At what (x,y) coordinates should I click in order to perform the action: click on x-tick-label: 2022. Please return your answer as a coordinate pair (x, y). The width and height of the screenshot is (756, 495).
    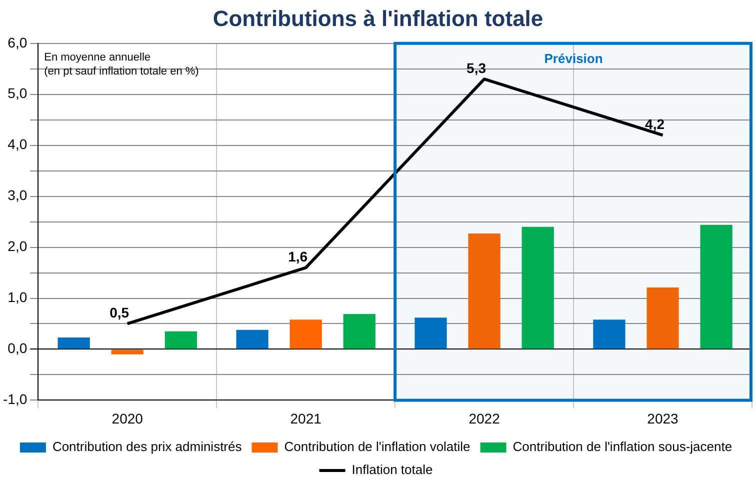
    Looking at the image, I should click on (484, 418).